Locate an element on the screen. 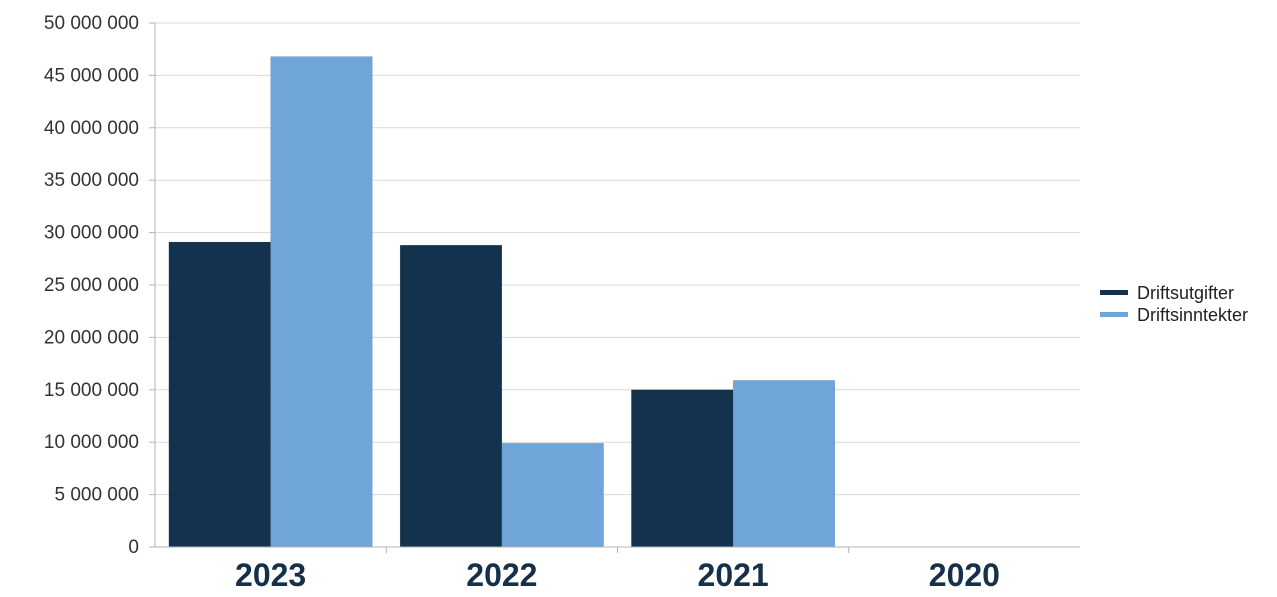 The width and height of the screenshot is (1277, 597). legend-label: Driftsutgifter is located at coordinates (1185, 293).